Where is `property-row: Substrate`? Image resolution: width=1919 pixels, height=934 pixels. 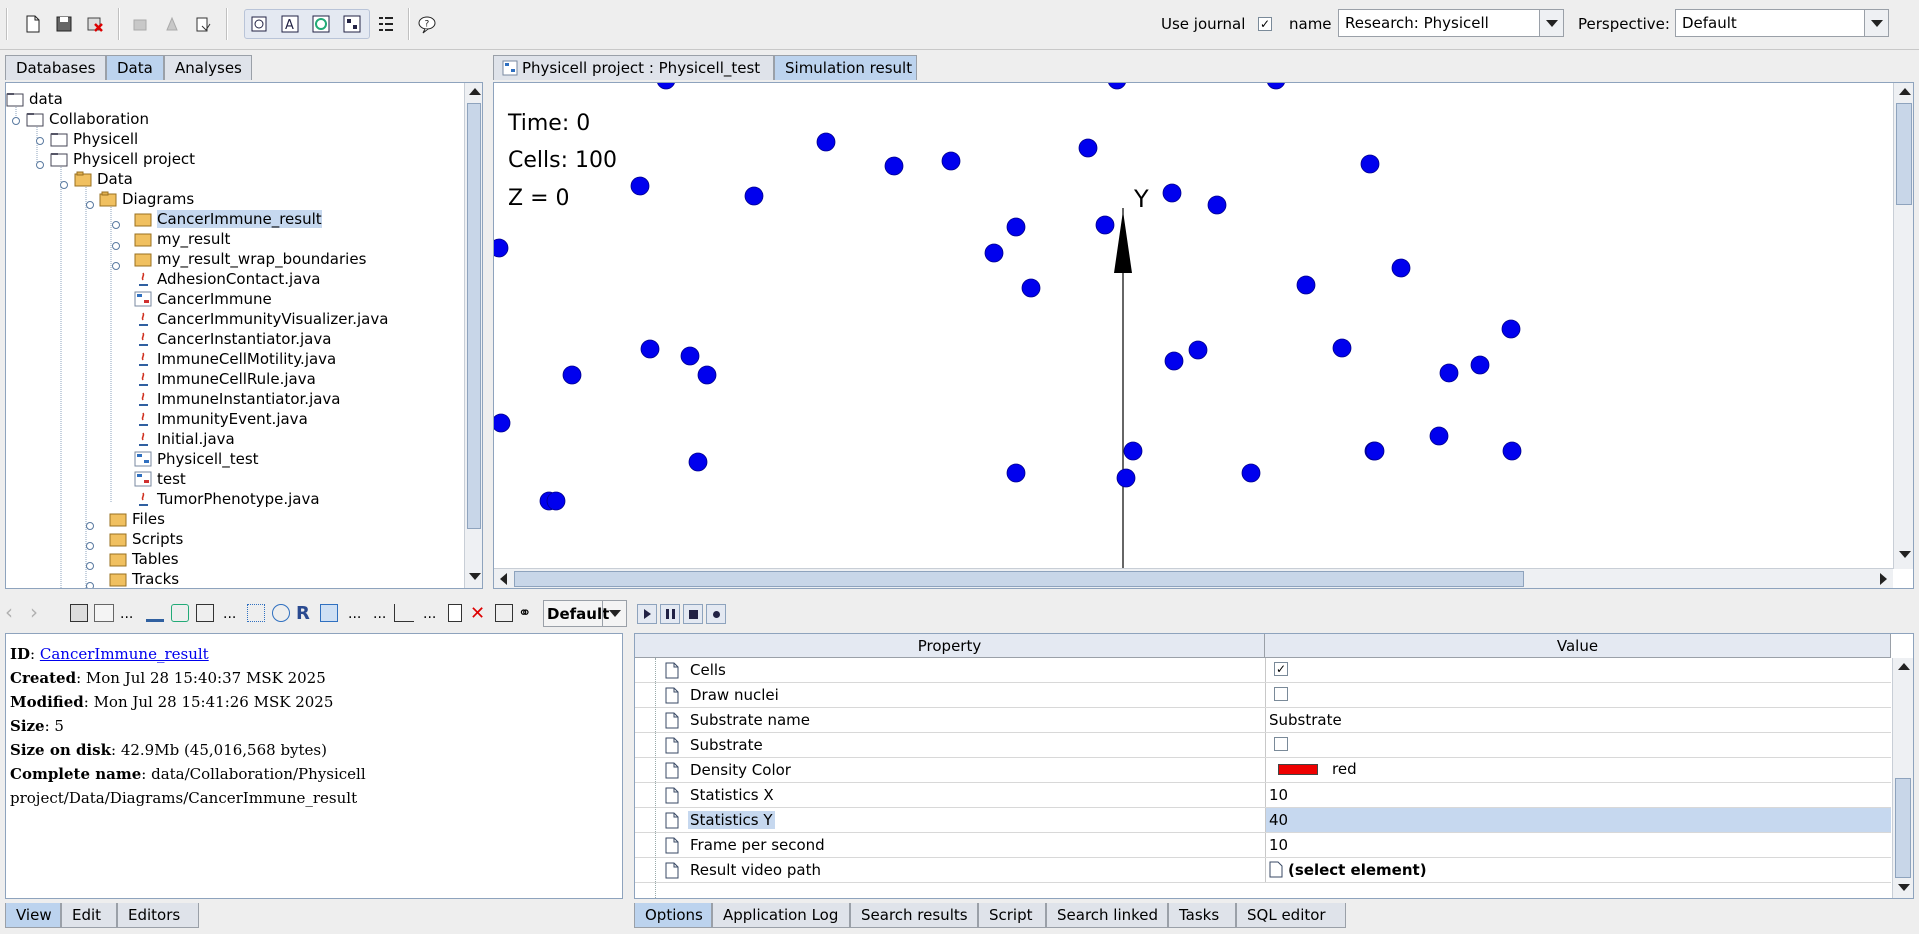
property-row: Substrate is located at coordinates (1263, 745).